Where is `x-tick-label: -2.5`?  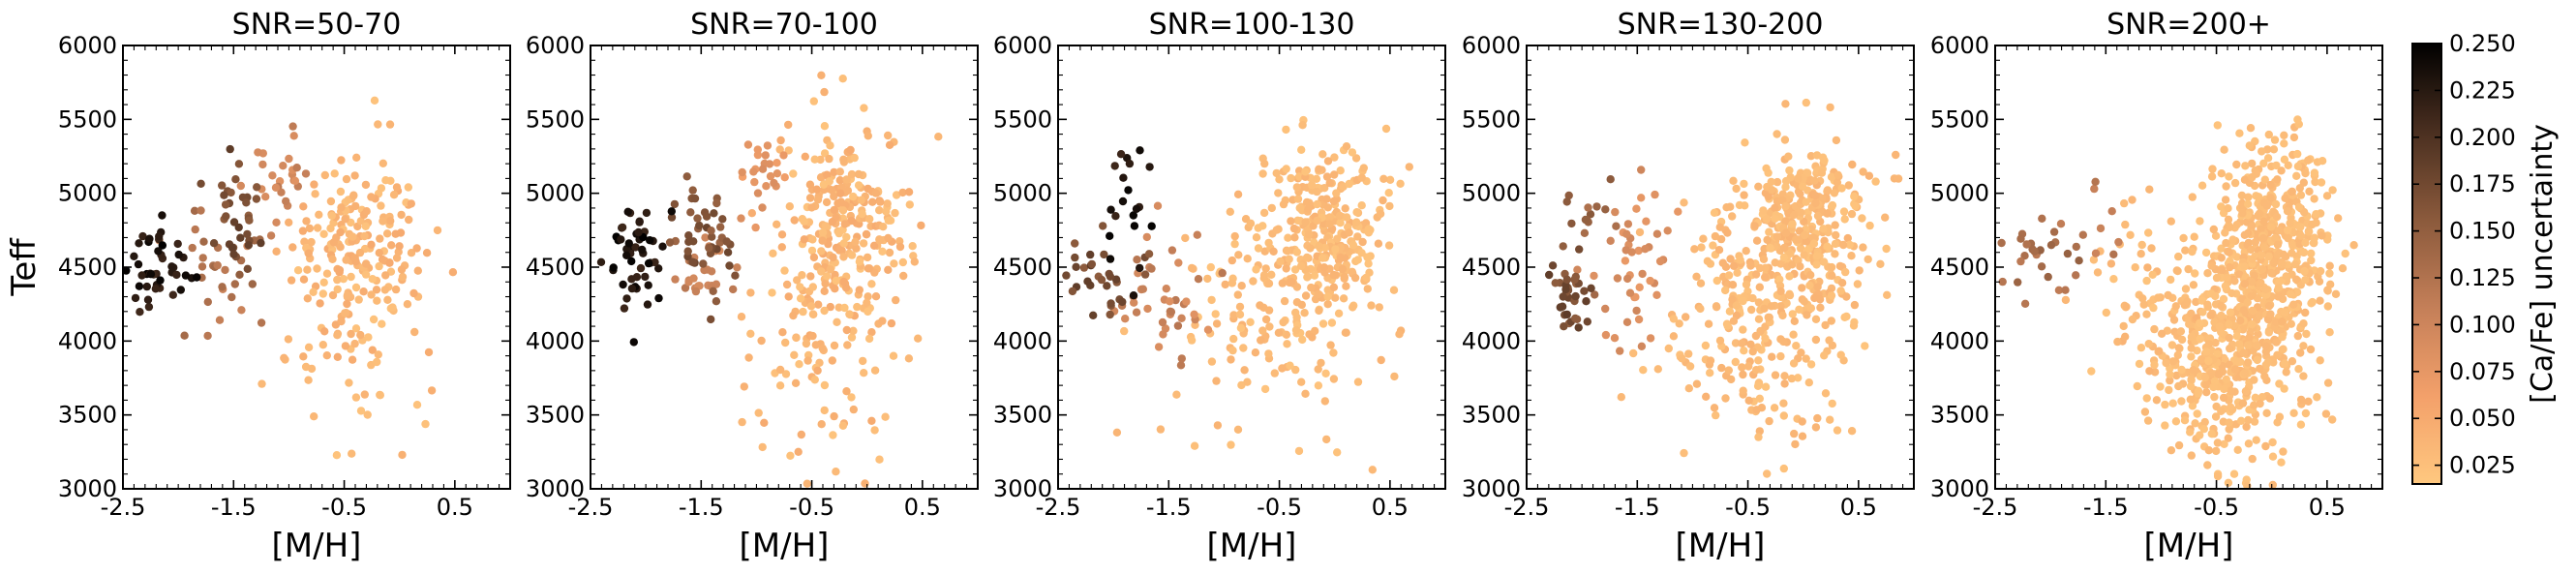 x-tick-label: -2.5 is located at coordinates (124, 508).